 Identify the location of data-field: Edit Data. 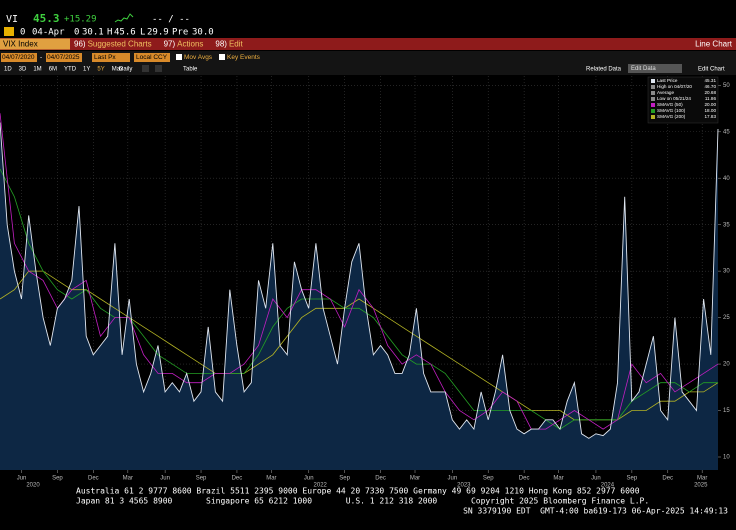
(643, 69).